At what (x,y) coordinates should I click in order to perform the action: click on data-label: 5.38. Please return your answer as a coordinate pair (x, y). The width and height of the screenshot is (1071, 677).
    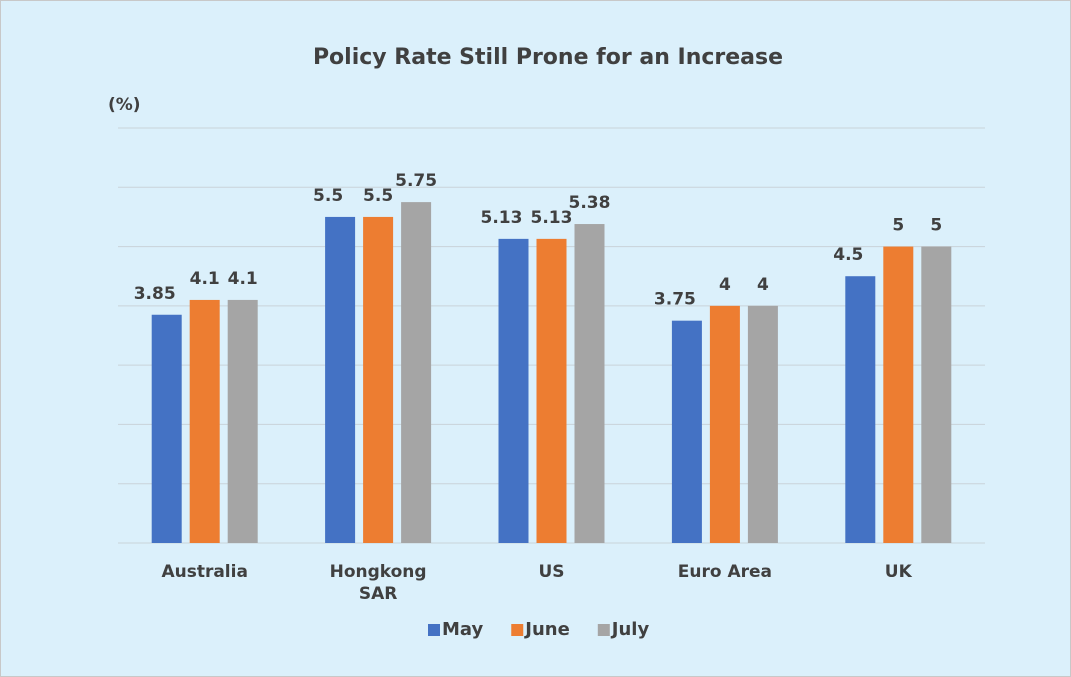
    Looking at the image, I should click on (590, 203).